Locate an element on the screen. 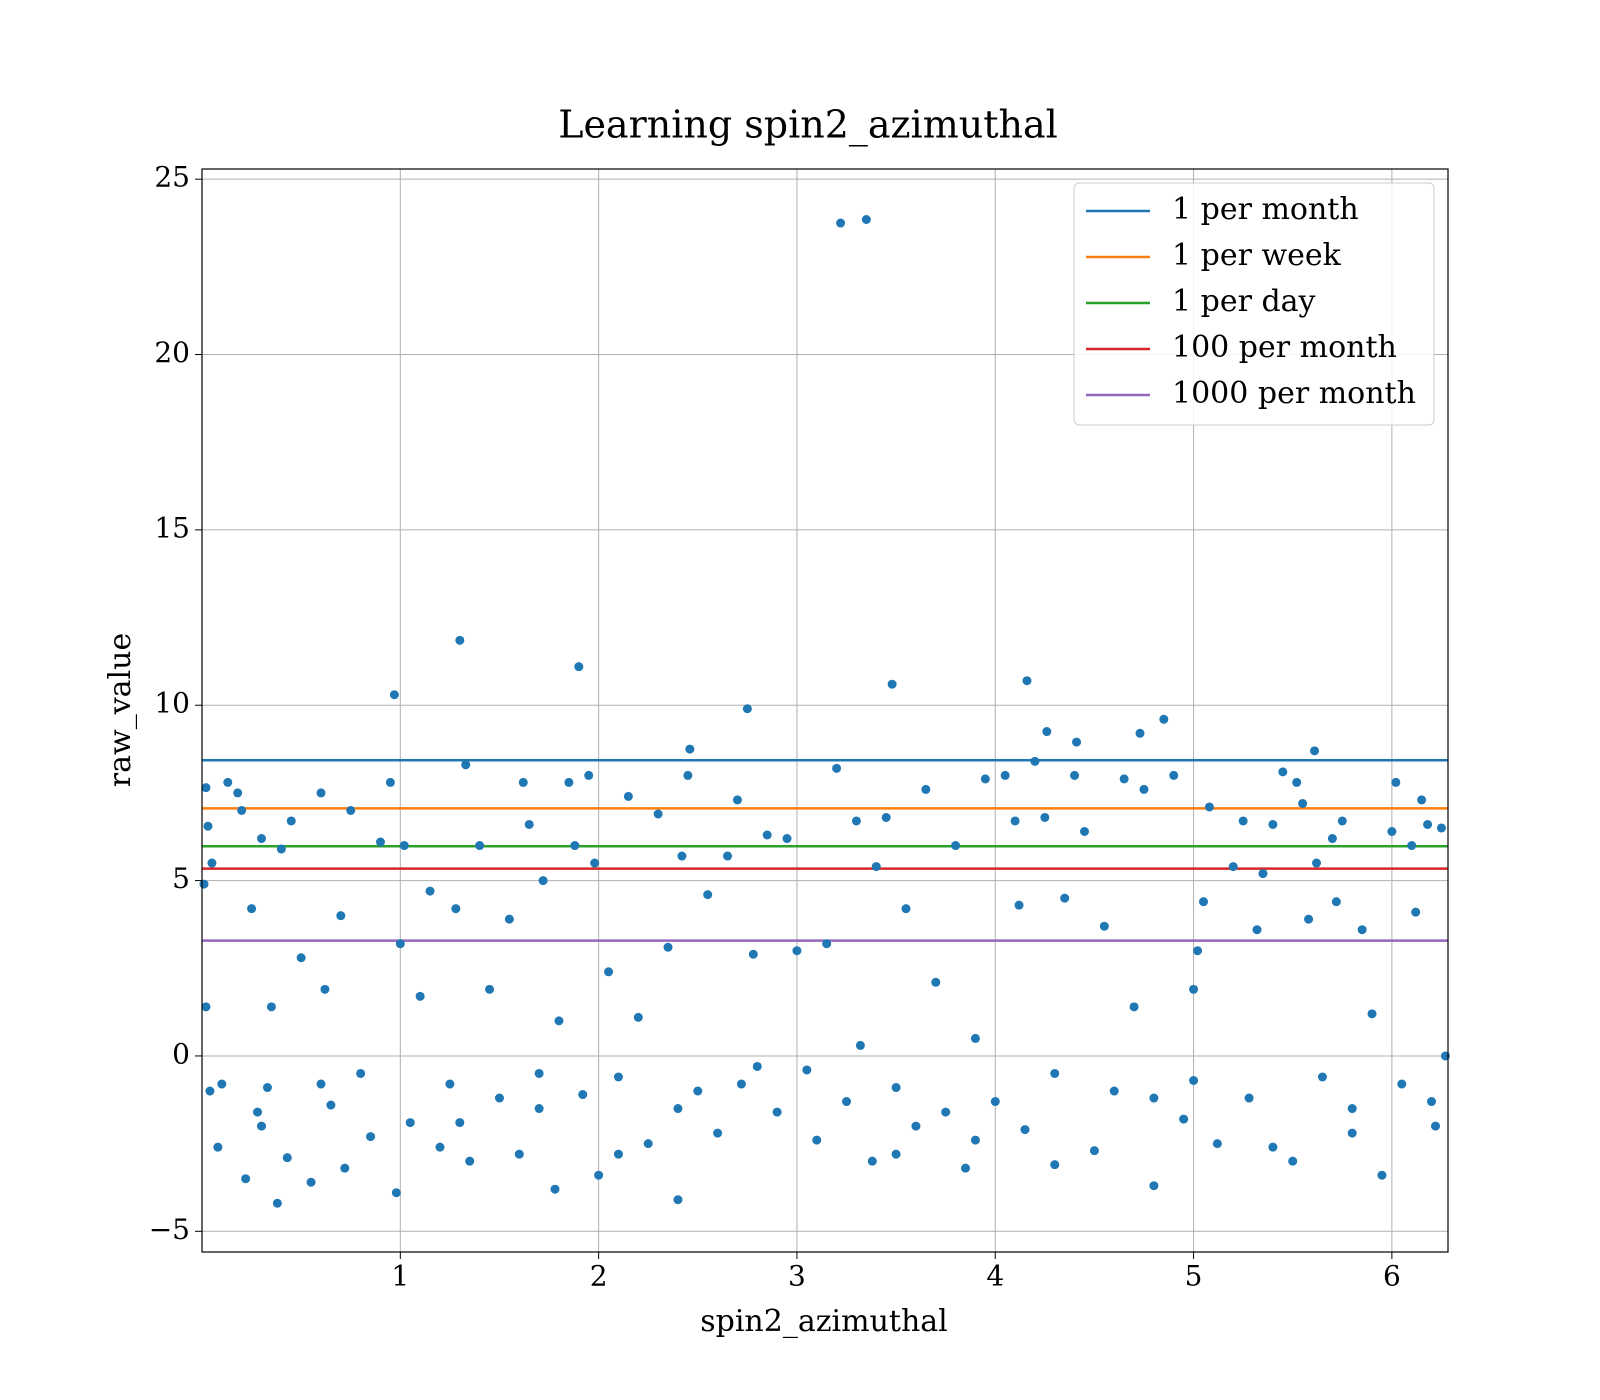  legend-label: 1 per week is located at coordinates (1257, 255).